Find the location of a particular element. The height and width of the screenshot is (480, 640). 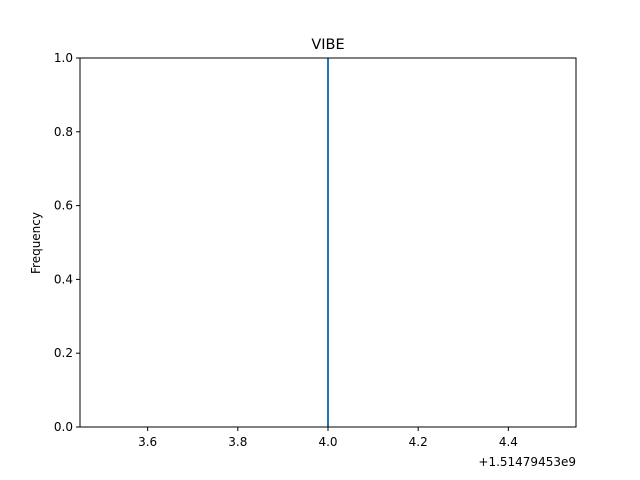

x-axis-ticks: 3.6 3.8 4.0 4.2 4.4 is located at coordinates (328, 438).